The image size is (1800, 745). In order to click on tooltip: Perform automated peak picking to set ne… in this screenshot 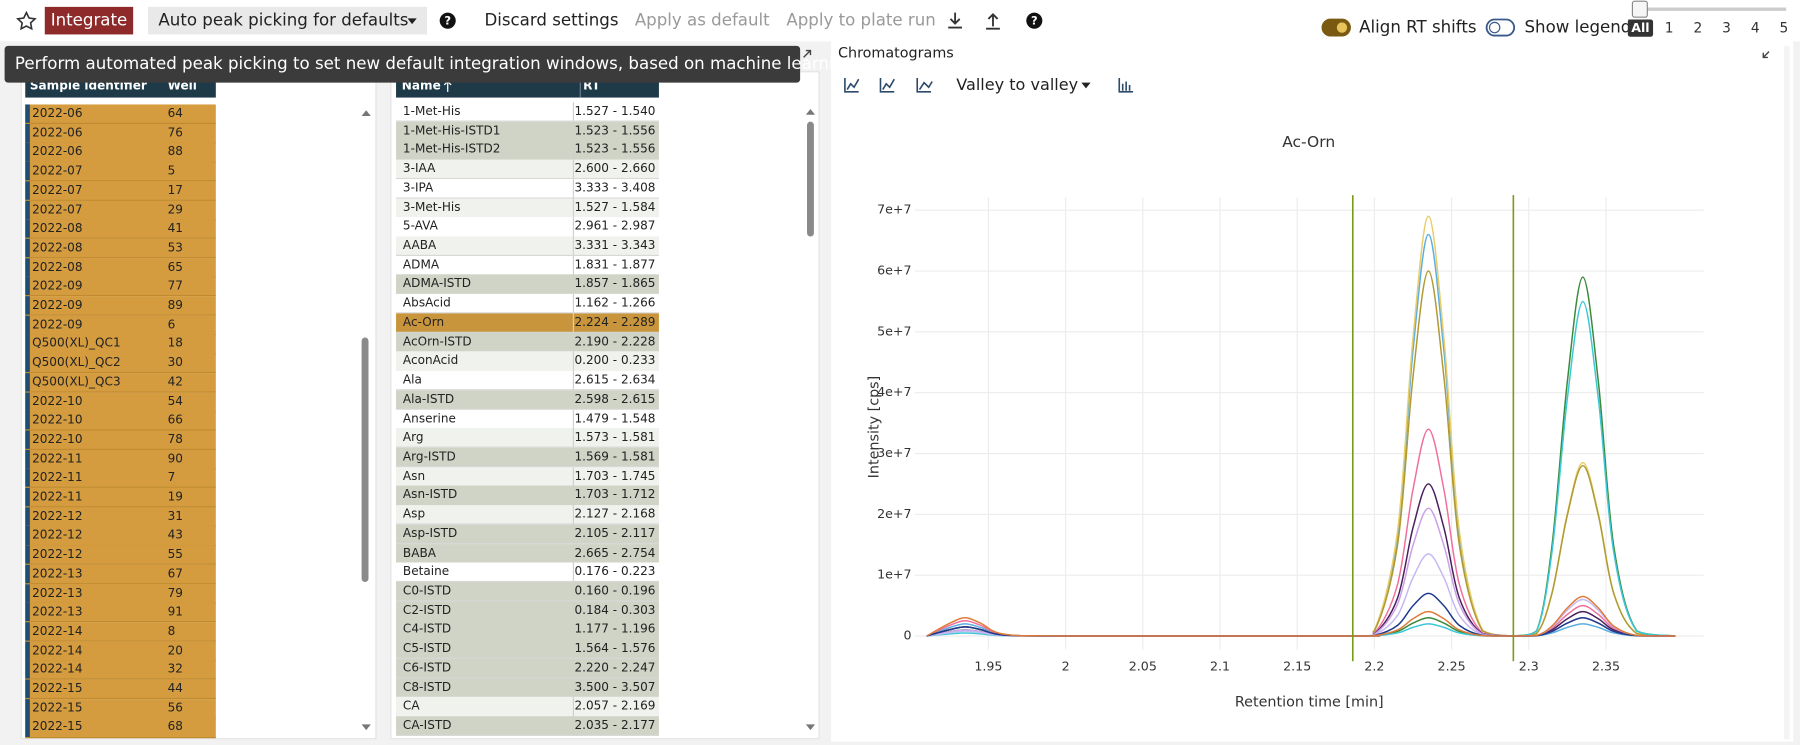, I will do `click(403, 64)`.